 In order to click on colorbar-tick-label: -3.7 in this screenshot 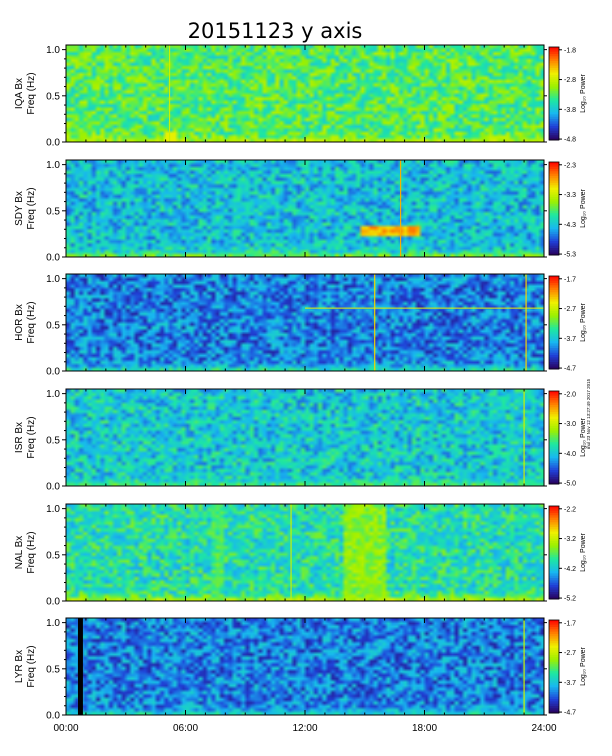, I will do `click(570, 339)`.